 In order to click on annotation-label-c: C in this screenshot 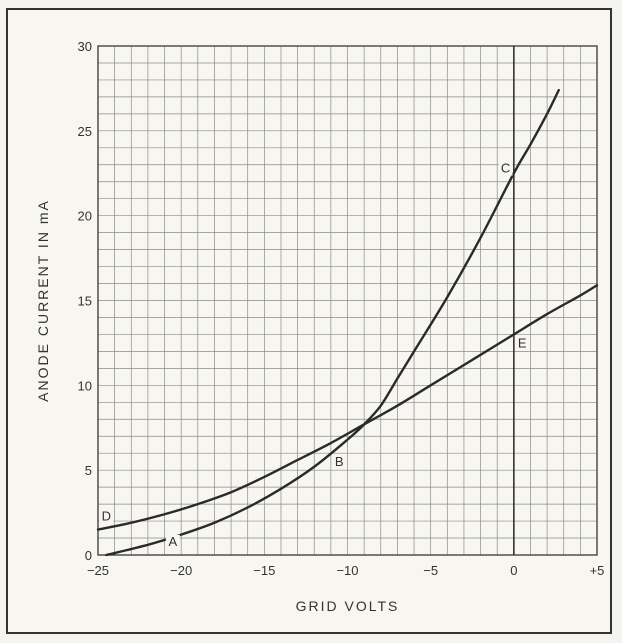, I will do `click(505, 168)`.